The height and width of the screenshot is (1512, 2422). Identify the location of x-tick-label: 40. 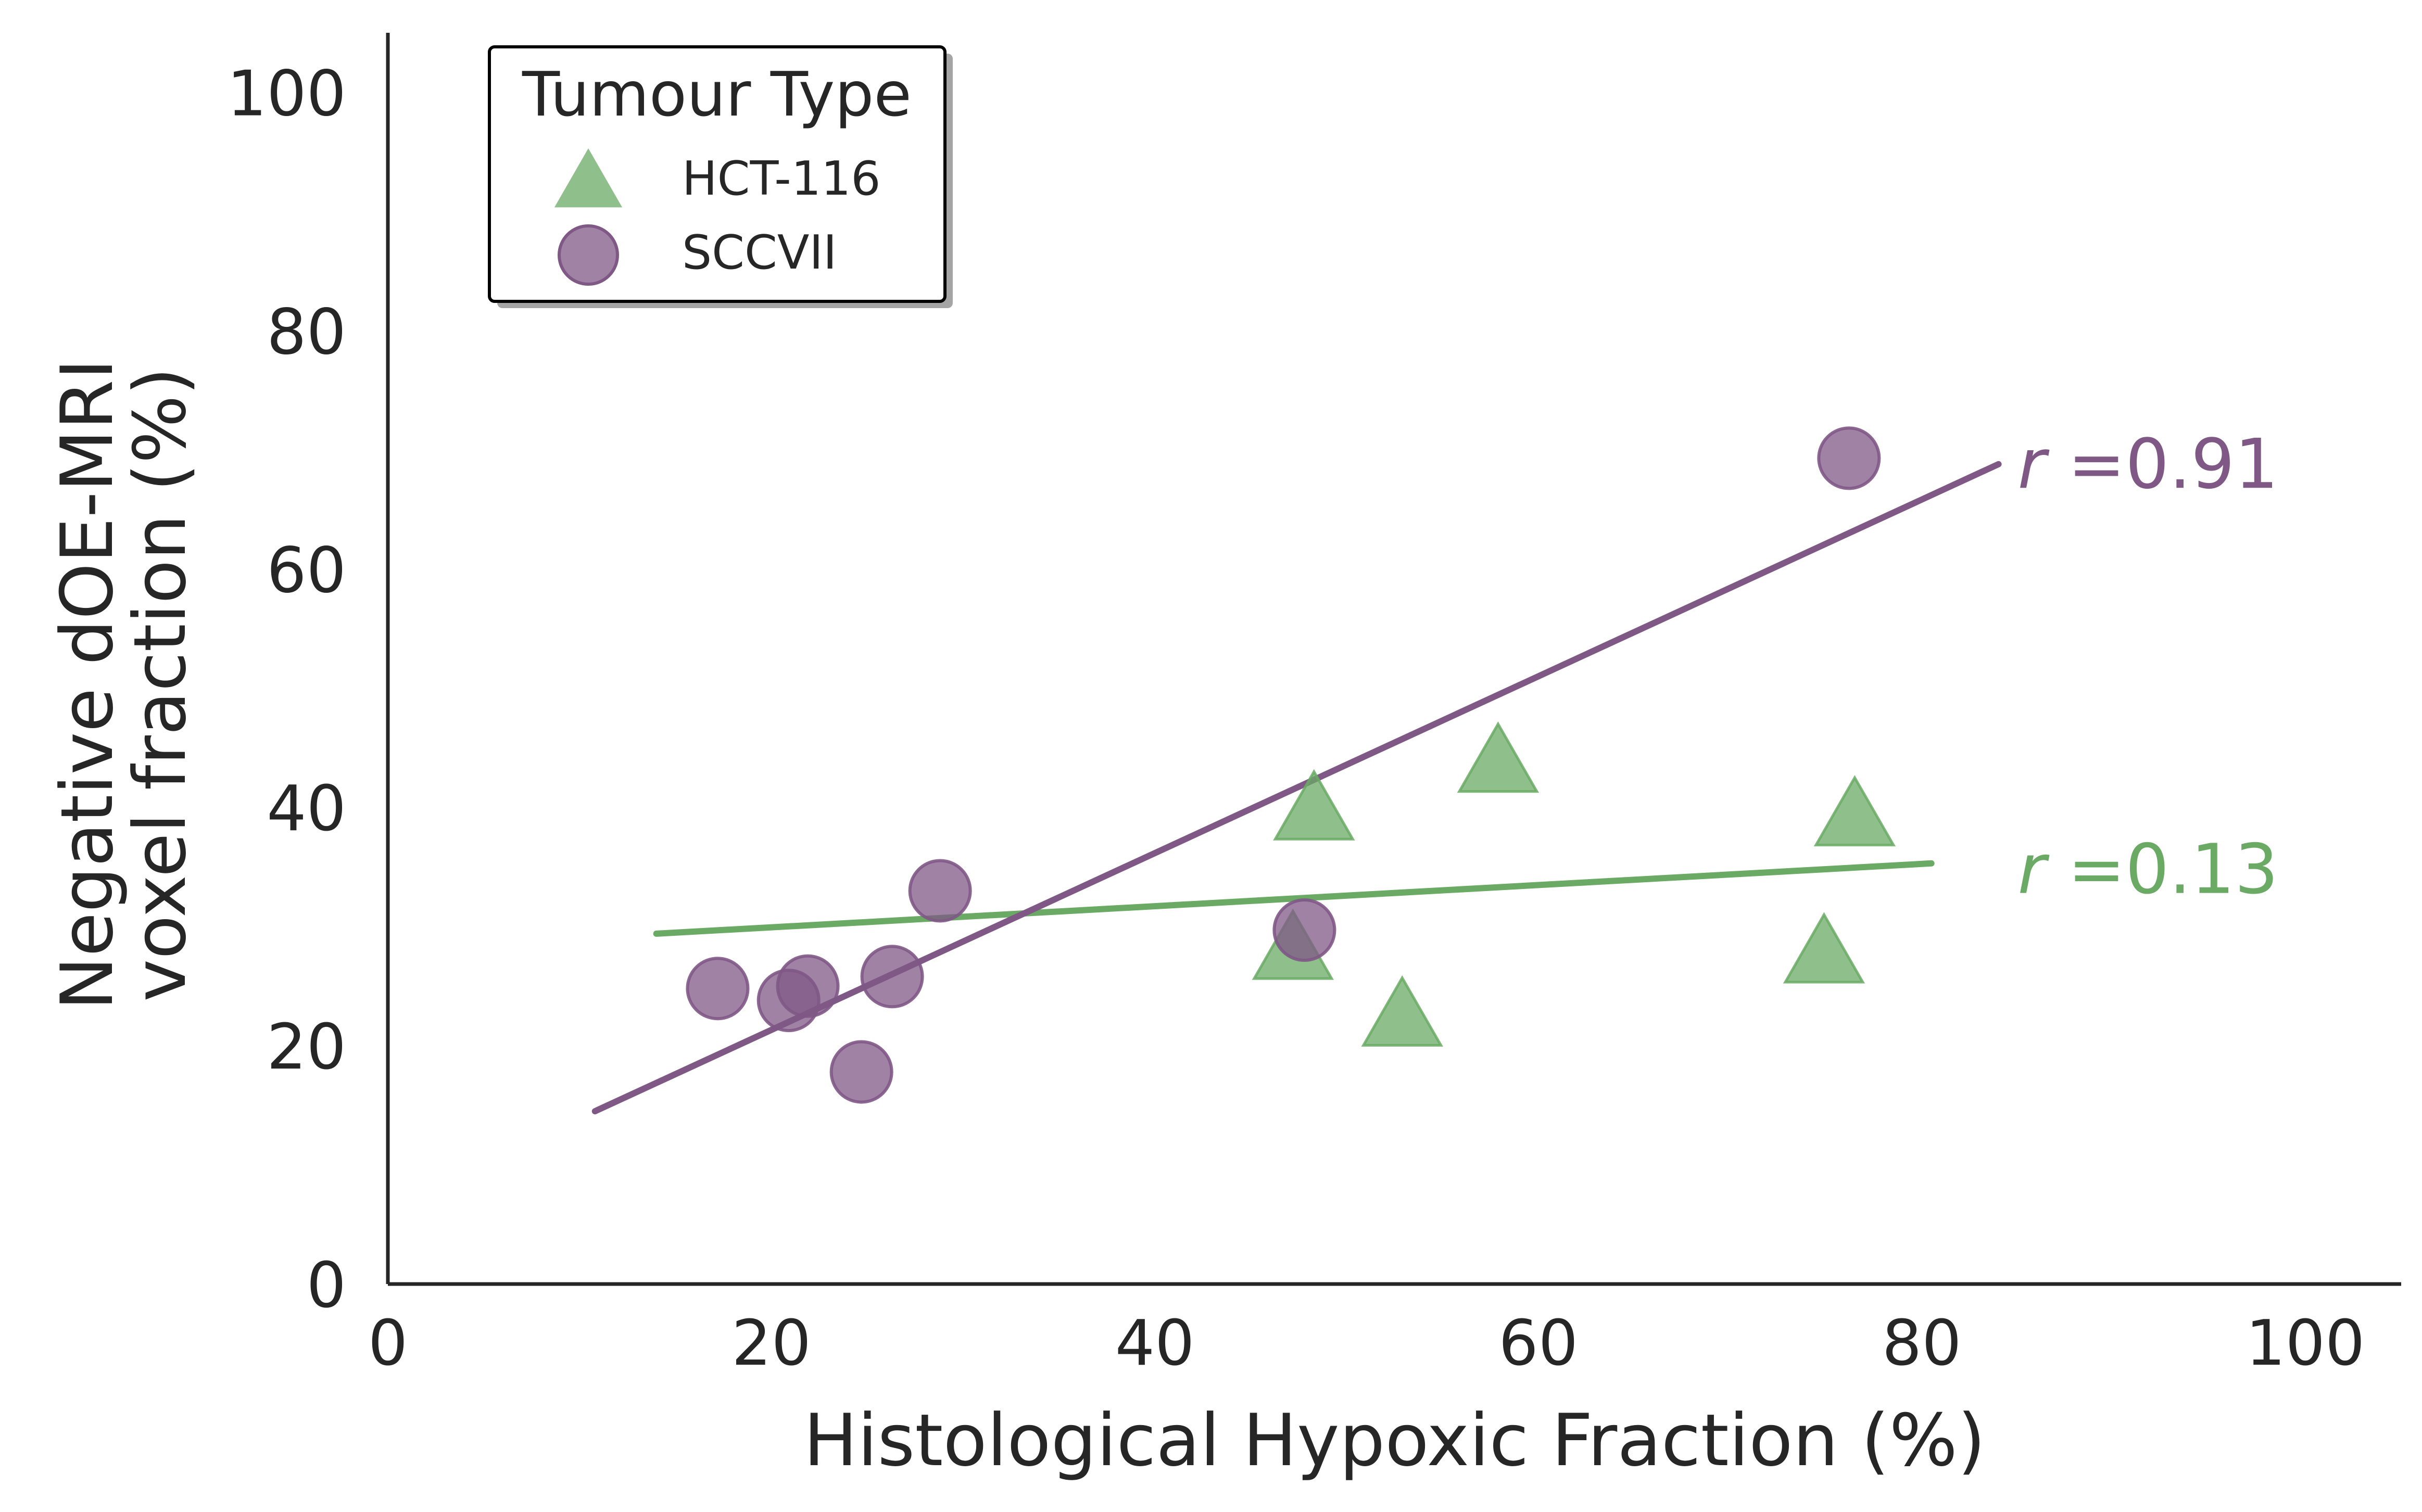
(1155, 1343).